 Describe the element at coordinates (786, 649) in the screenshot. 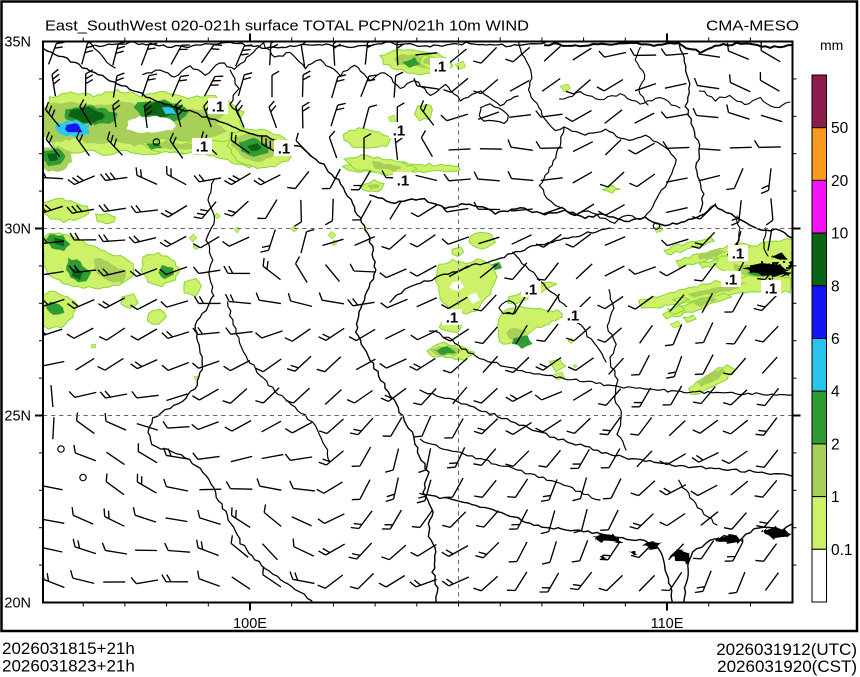

I see `svg-text: 2026031912(UTC)` at that location.